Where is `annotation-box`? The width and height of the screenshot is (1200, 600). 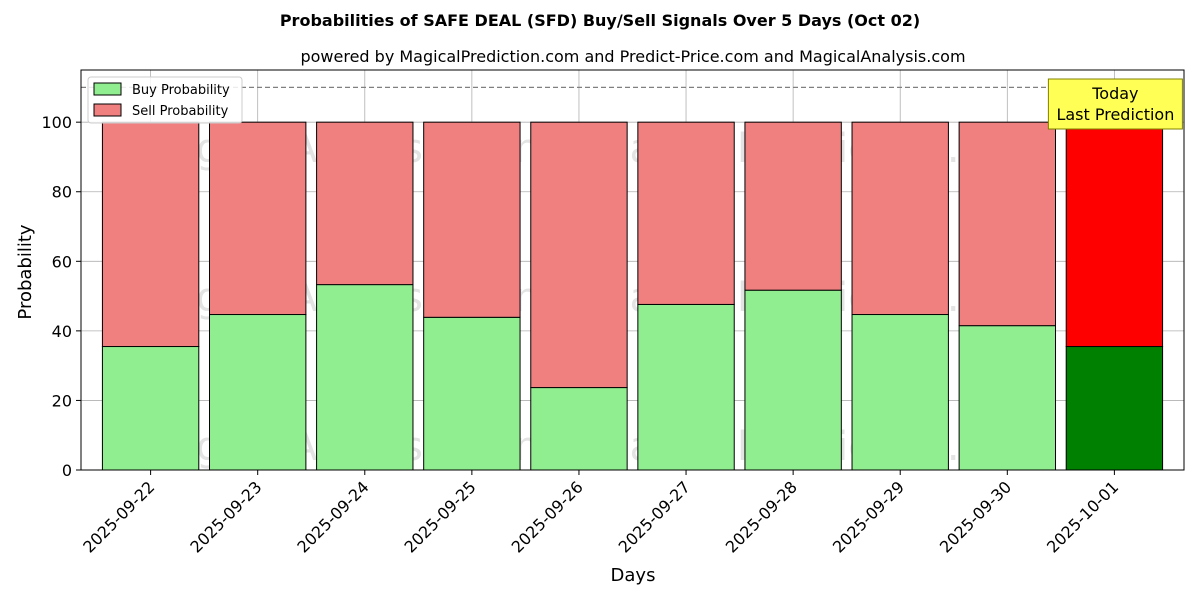 annotation-box is located at coordinates (1115, 104).